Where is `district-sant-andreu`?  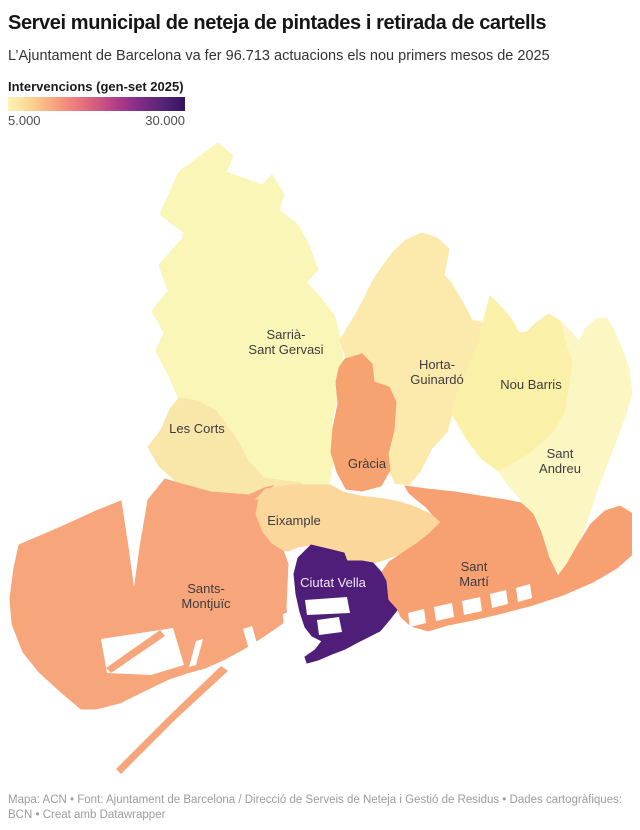 district-sant-andreu is located at coordinates (565, 447).